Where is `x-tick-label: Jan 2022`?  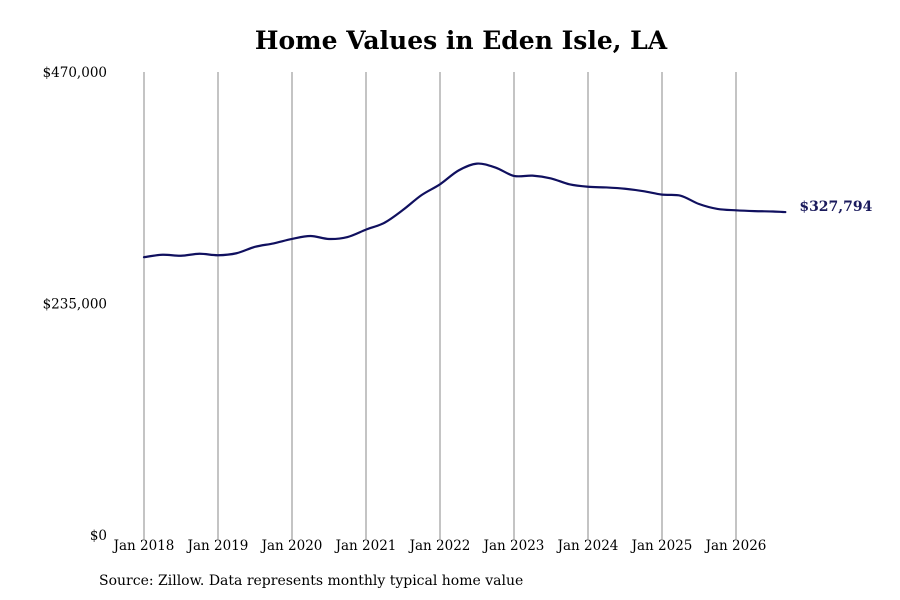
x-tick-label: Jan 2022 is located at coordinates (439, 546).